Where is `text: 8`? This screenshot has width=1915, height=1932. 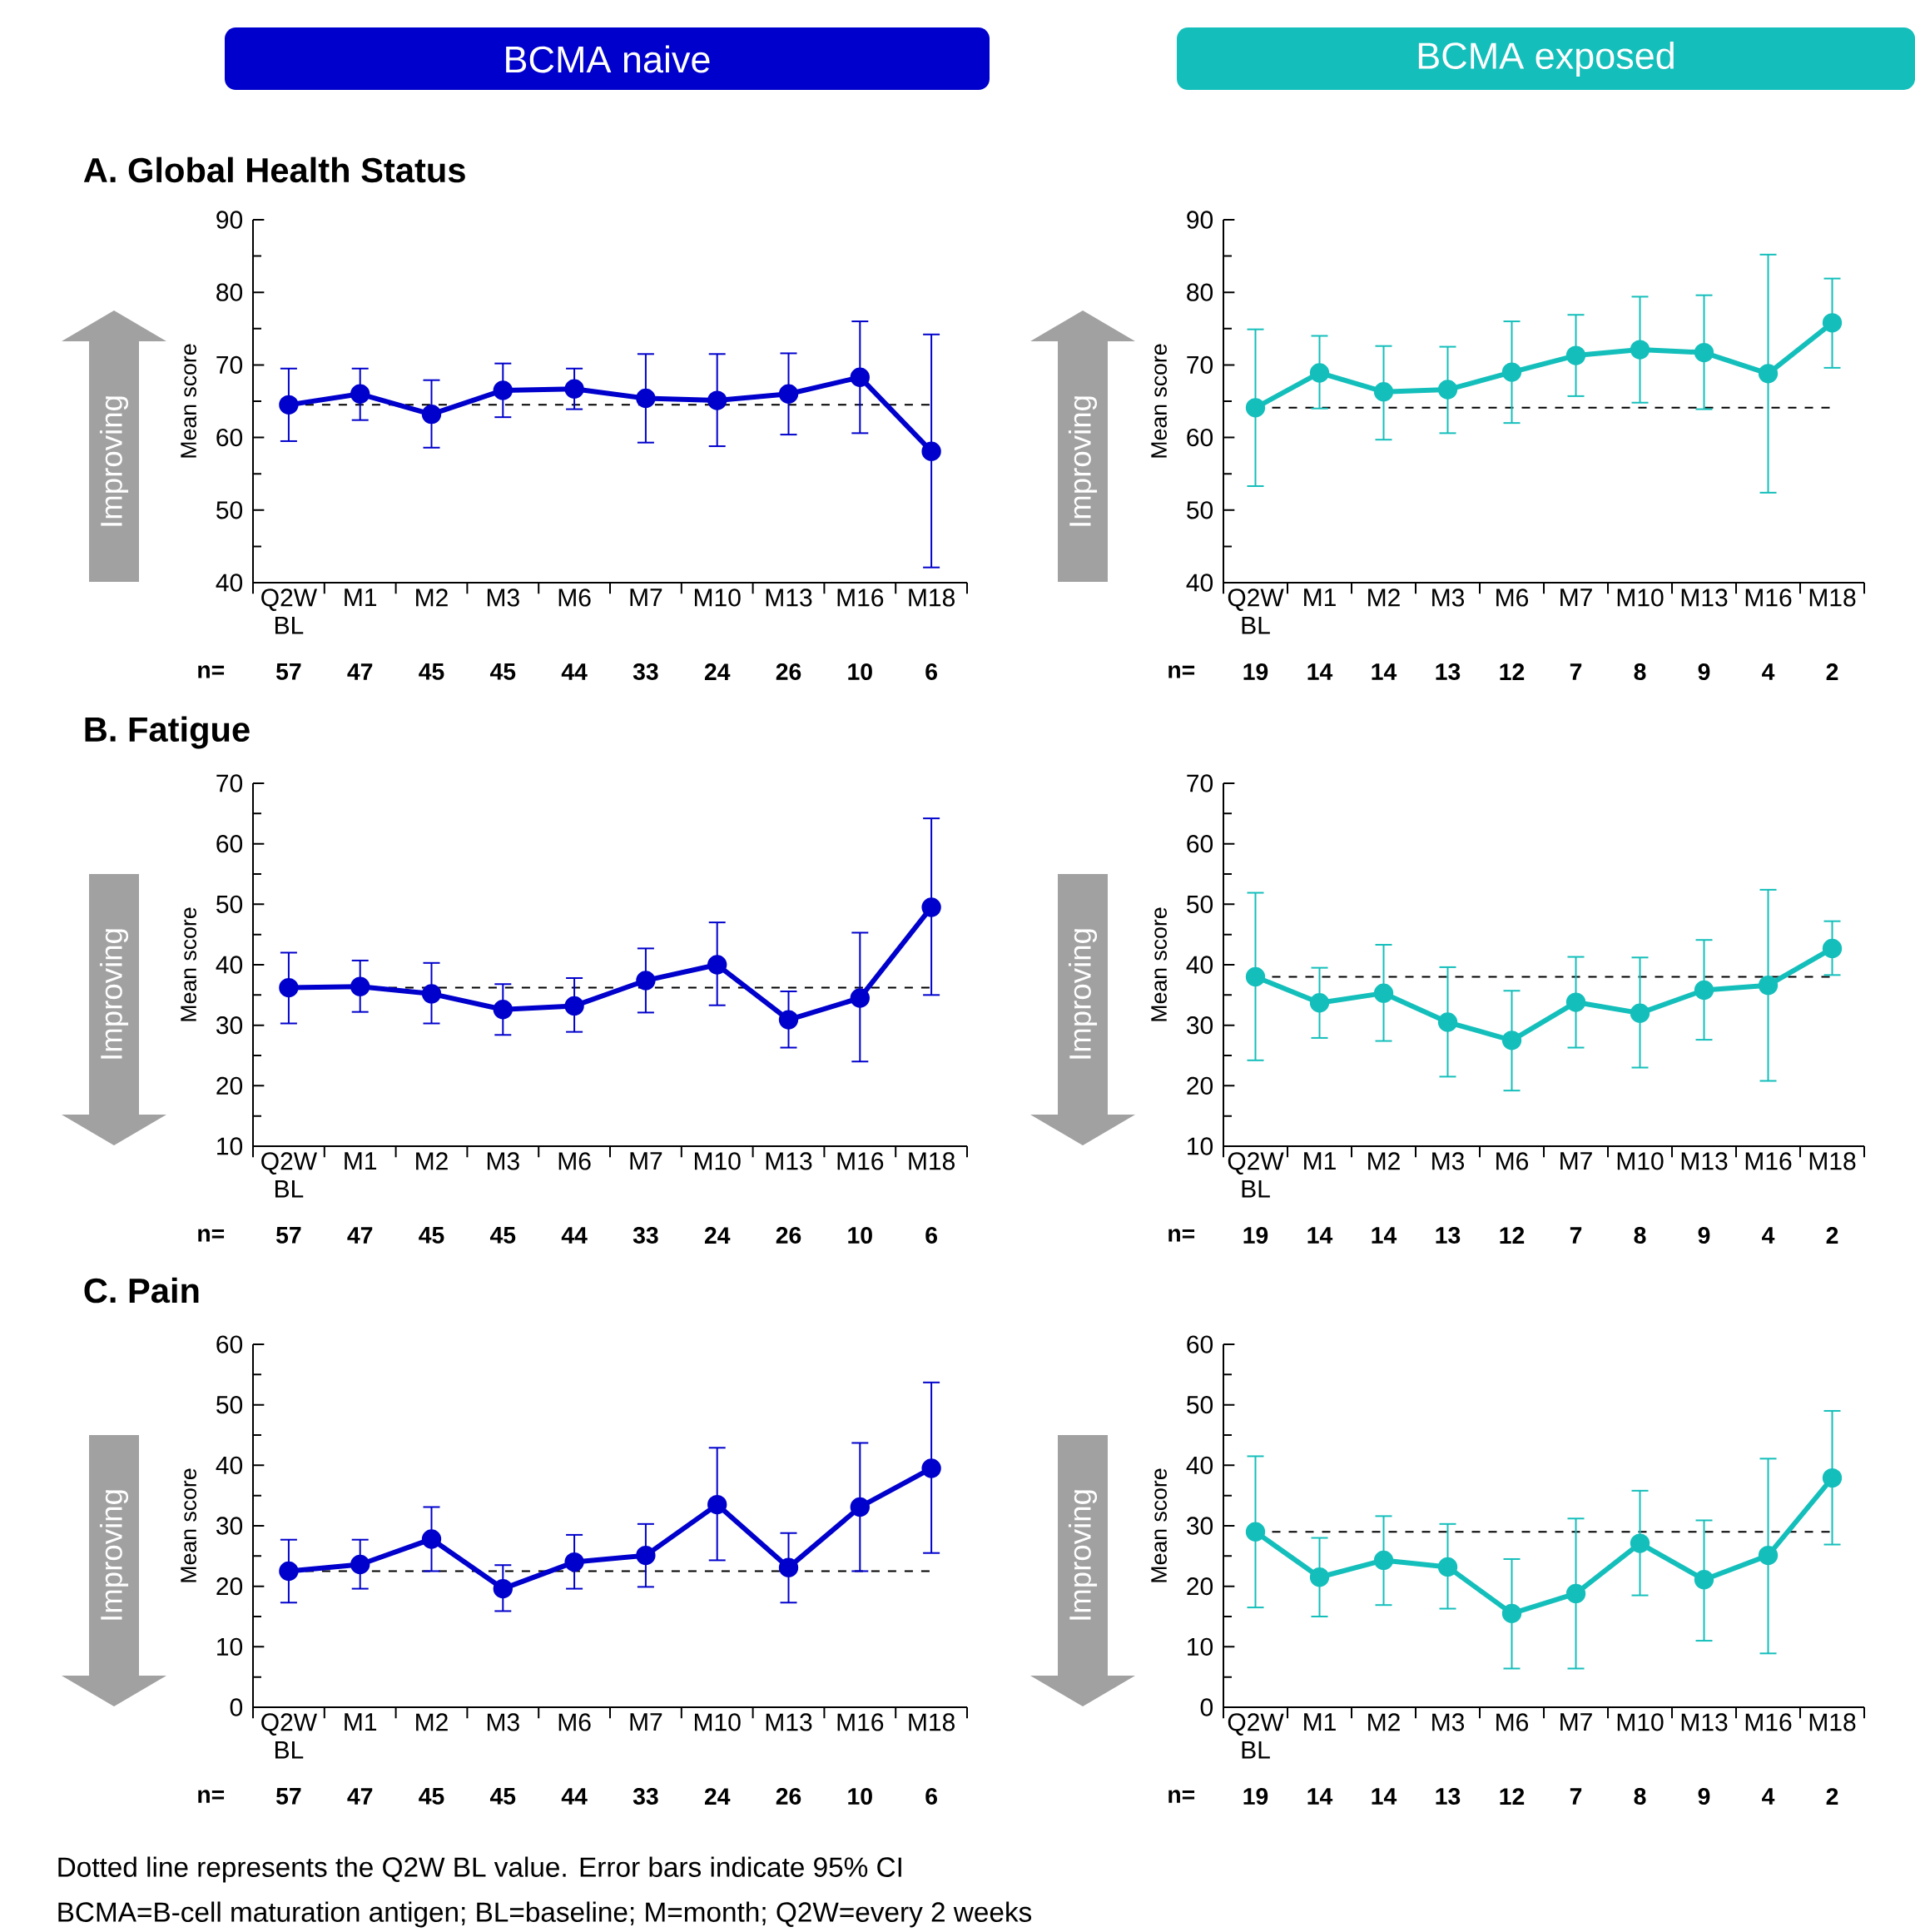
text: 8 is located at coordinates (1640, 671).